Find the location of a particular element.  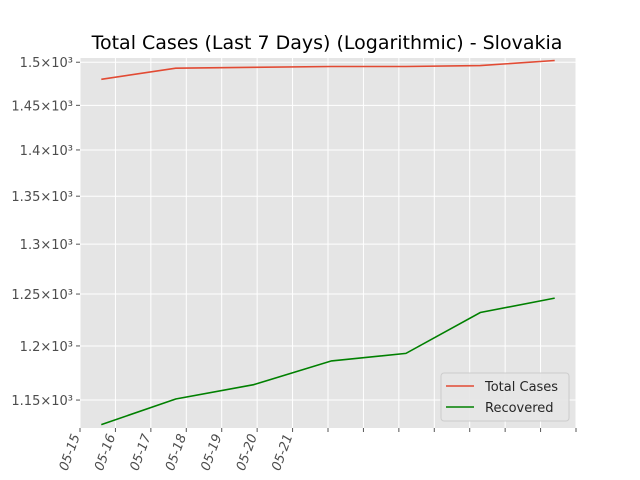

x-tick-label: 05-19 is located at coordinates (211, 452).